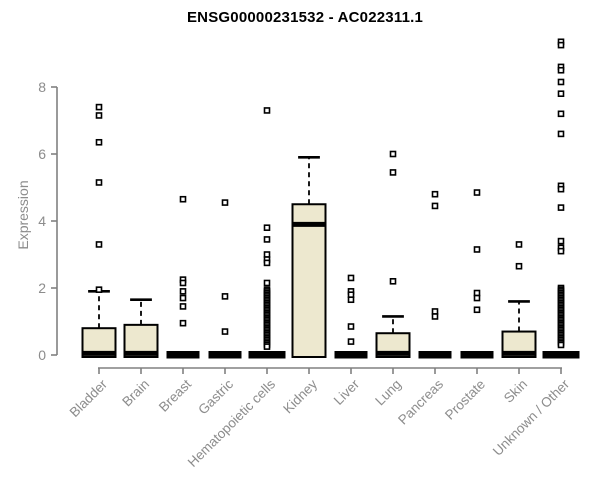 This screenshot has height=500, width=600. I want to click on x-tick-label-kidney: Kidney, so click(300, 396).